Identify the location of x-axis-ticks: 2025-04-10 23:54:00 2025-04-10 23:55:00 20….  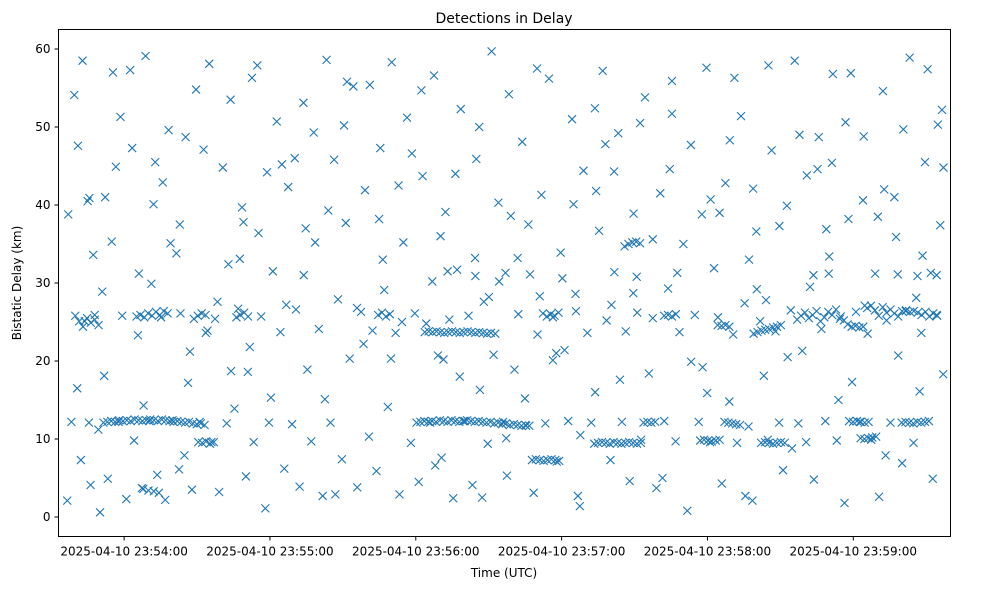
(488, 547).